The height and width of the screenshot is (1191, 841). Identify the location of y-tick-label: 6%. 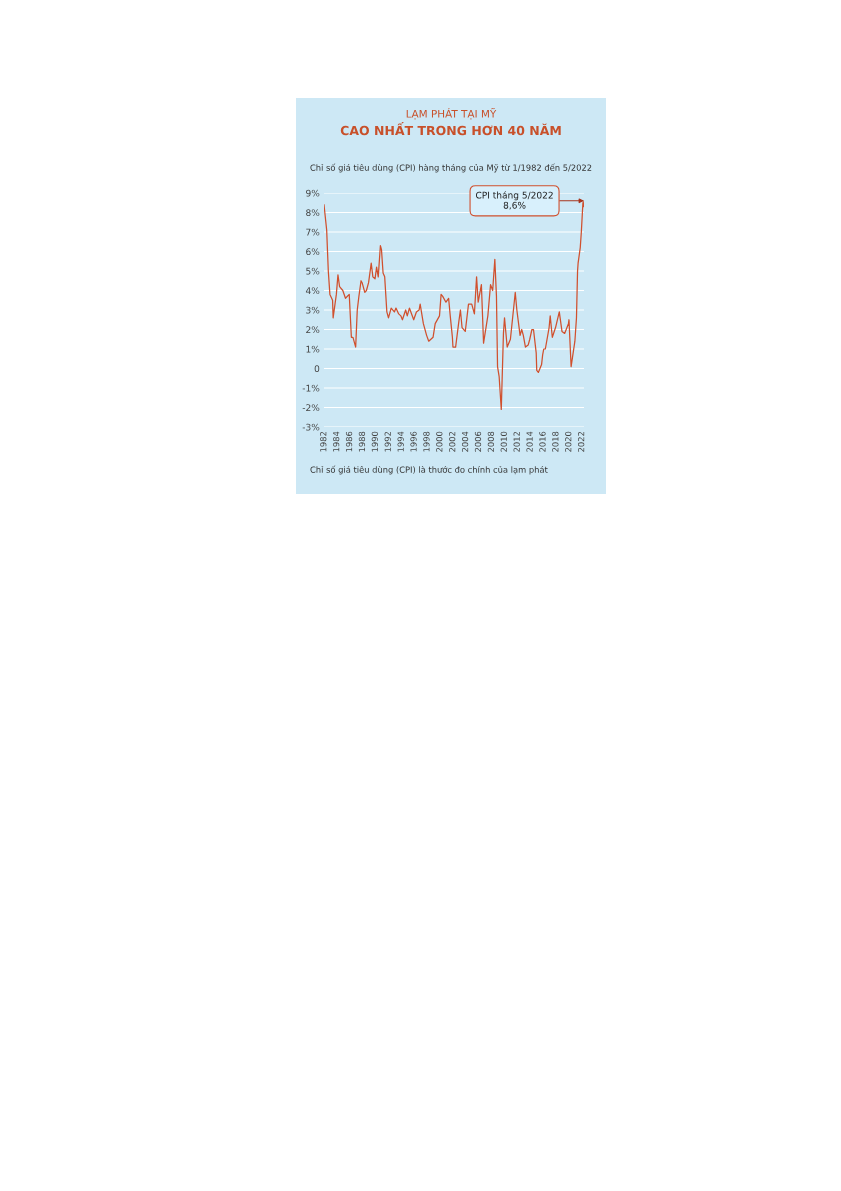
(313, 252).